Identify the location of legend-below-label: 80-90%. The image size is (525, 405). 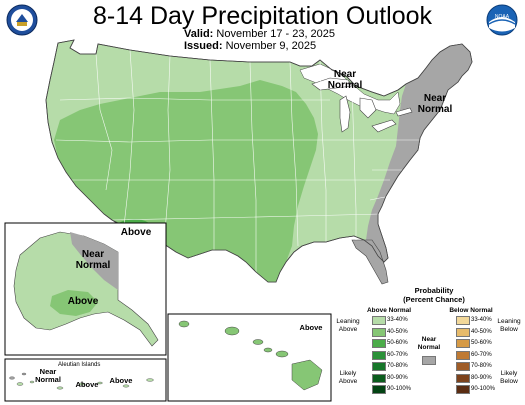
(481, 377).